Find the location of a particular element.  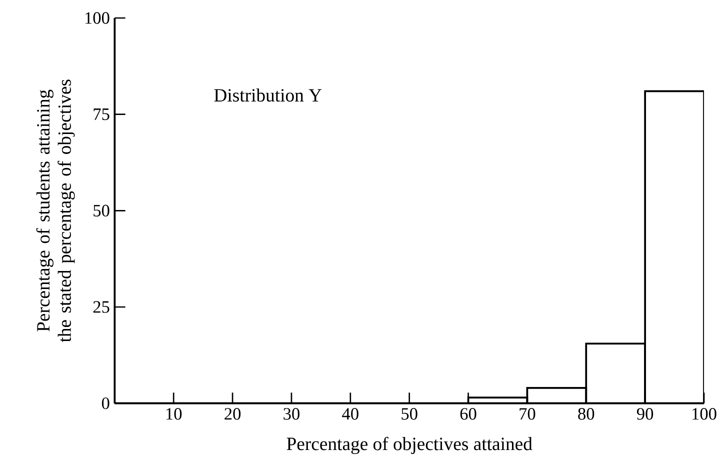

y-tick-label: 25 is located at coordinates (101, 307).